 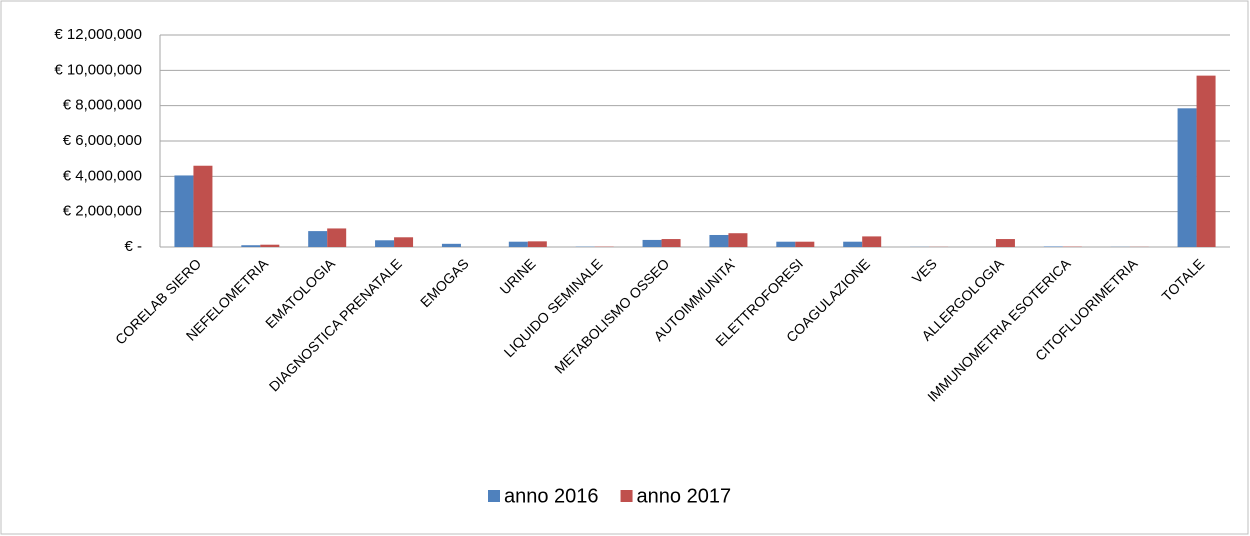 What do you see at coordinates (102, 105) in the screenshot?
I see `y-tick-label: € 8,000,000` at bounding box center [102, 105].